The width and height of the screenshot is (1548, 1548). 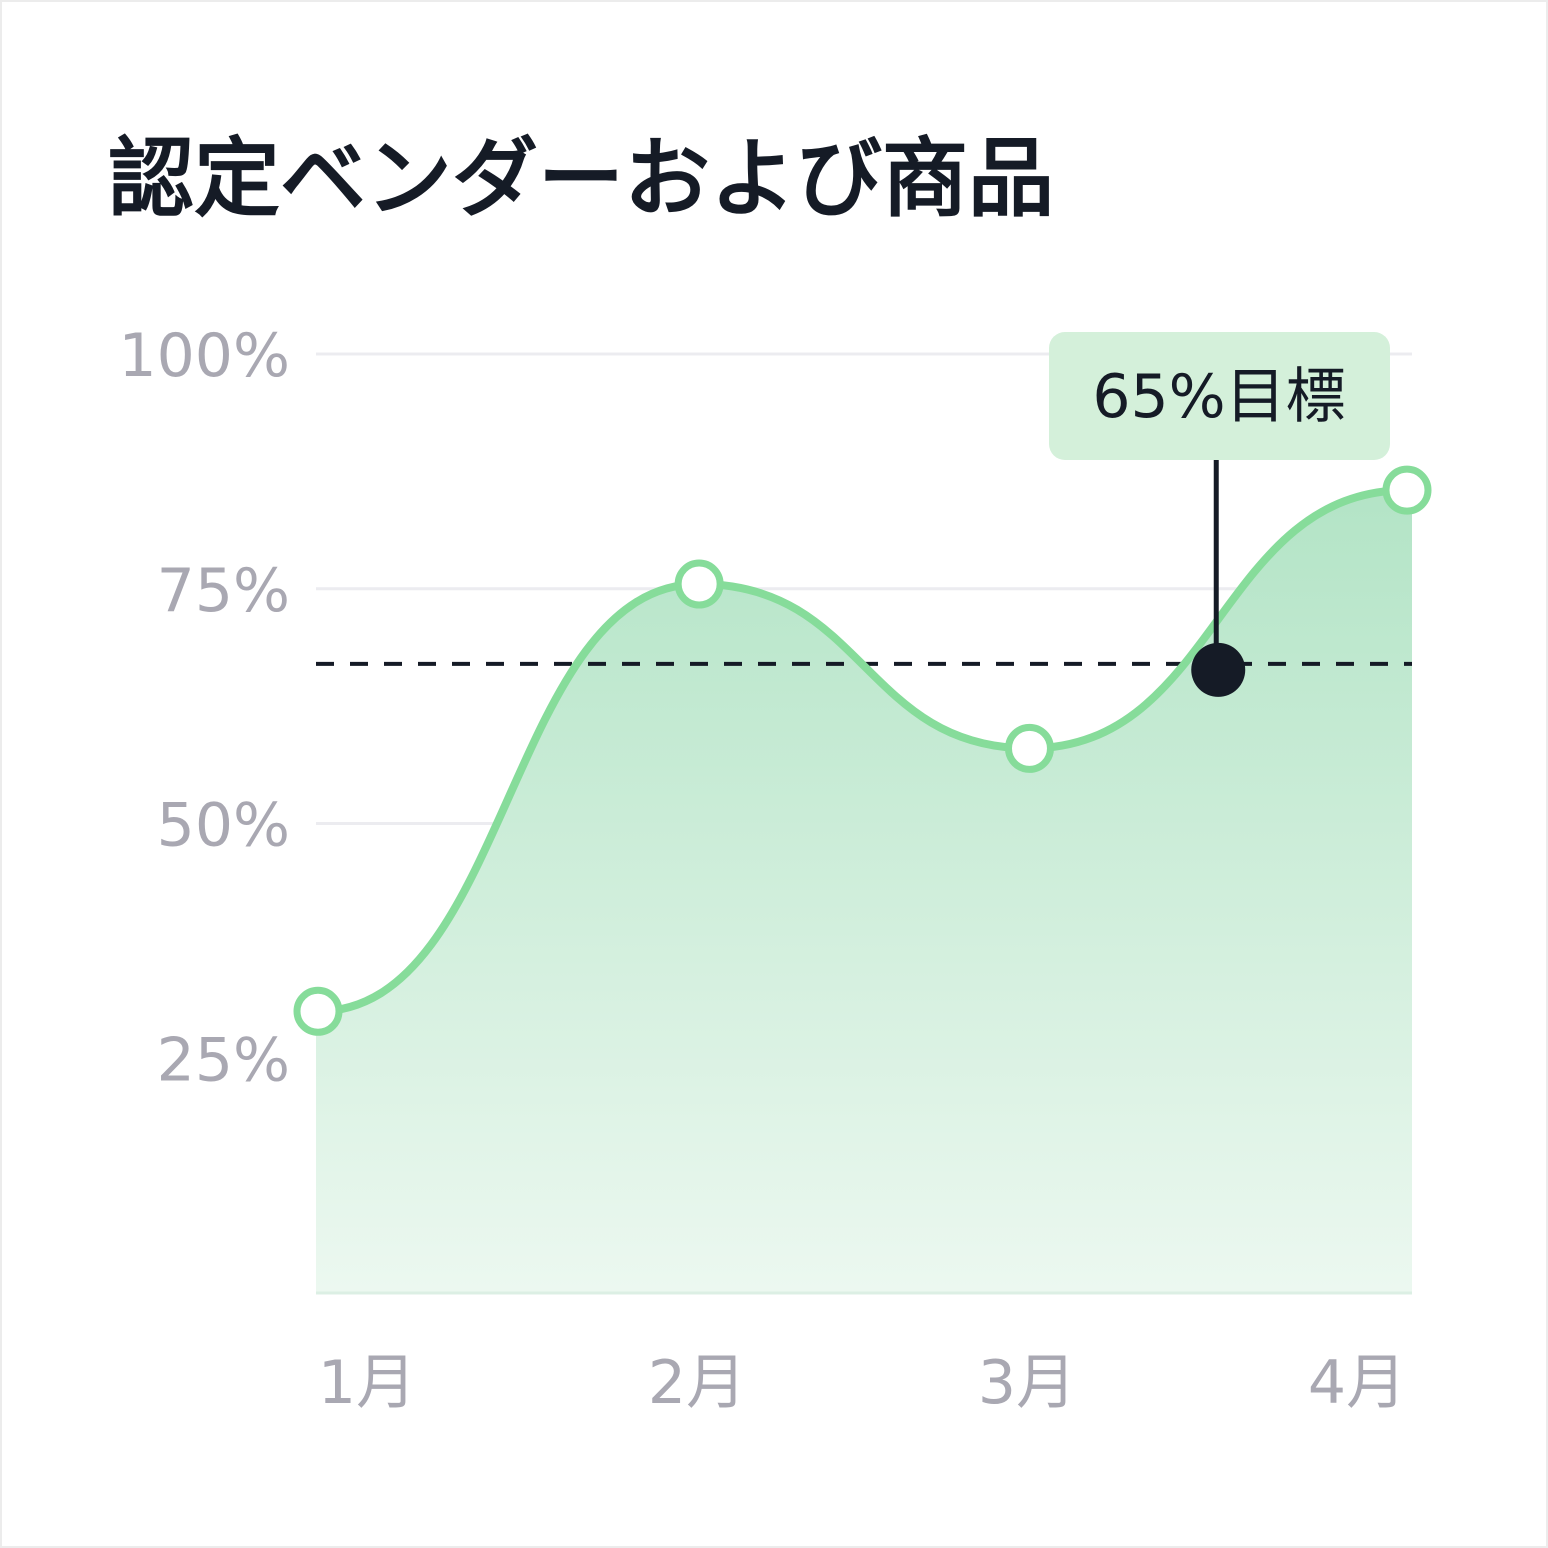 I want to click on x-tick-label: 1月, so click(x=367, y=1383).